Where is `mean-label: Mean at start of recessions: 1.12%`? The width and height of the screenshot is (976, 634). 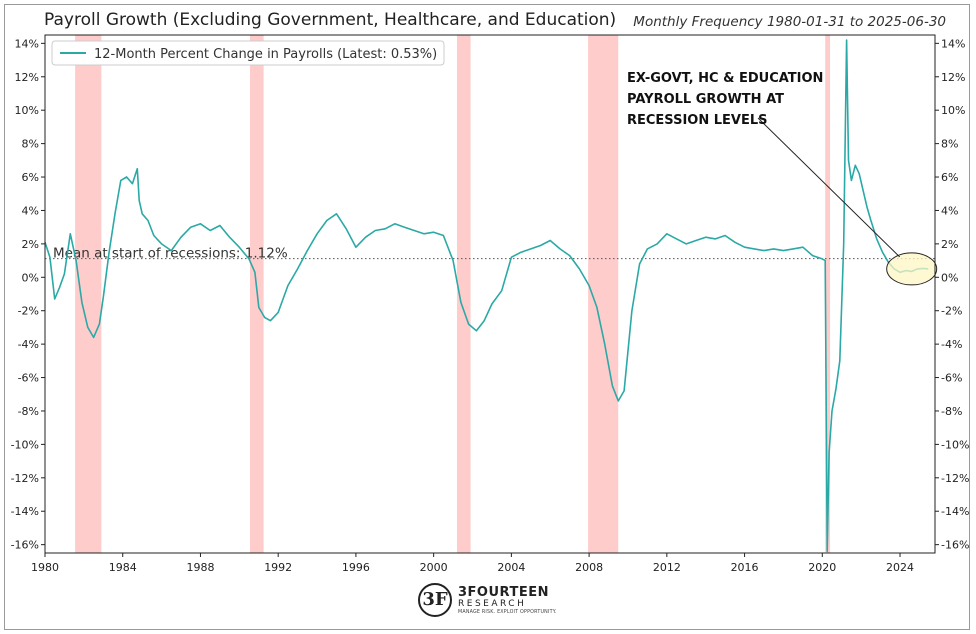 mean-label: Mean at start of recessions: 1.12% is located at coordinates (170, 254).